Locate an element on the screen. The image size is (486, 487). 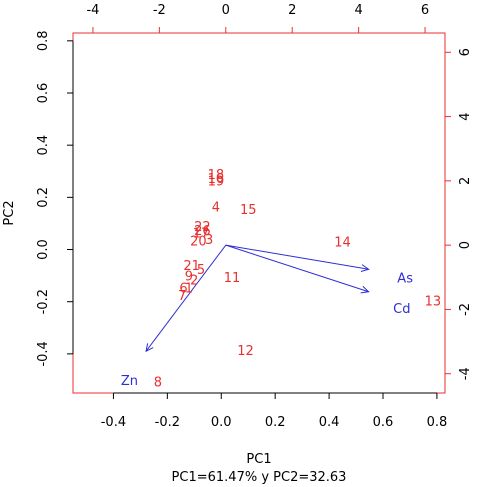
observation-label: 16 is located at coordinates (216, 179).